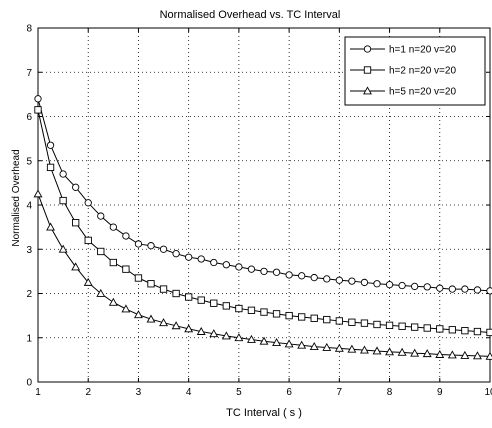 This screenshot has height=428, width=492. What do you see at coordinates (29, 29) in the screenshot?
I see `y-tick-label: 8` at bounding box center [29, 29].